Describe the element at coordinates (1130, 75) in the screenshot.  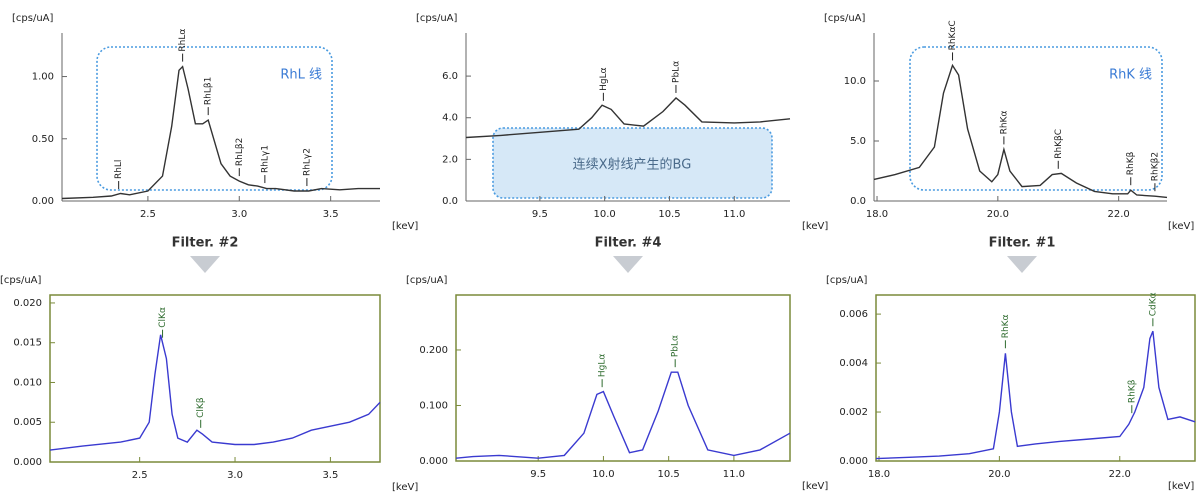
I see `box-label: RhK 线` at that location.